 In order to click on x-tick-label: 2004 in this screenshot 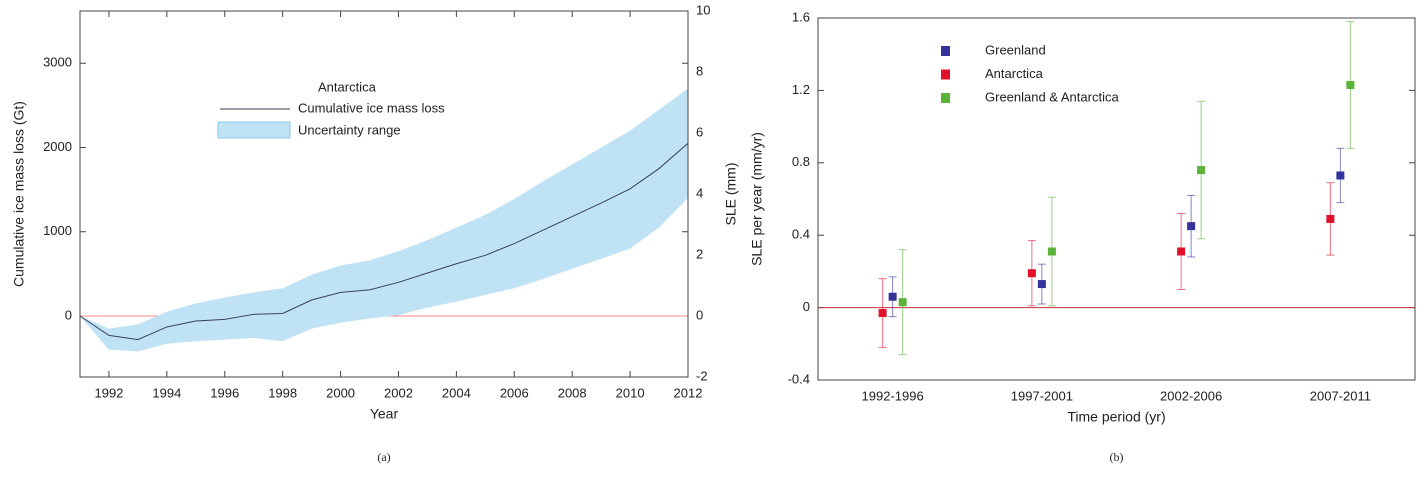, I will do `click(456, 392)`.